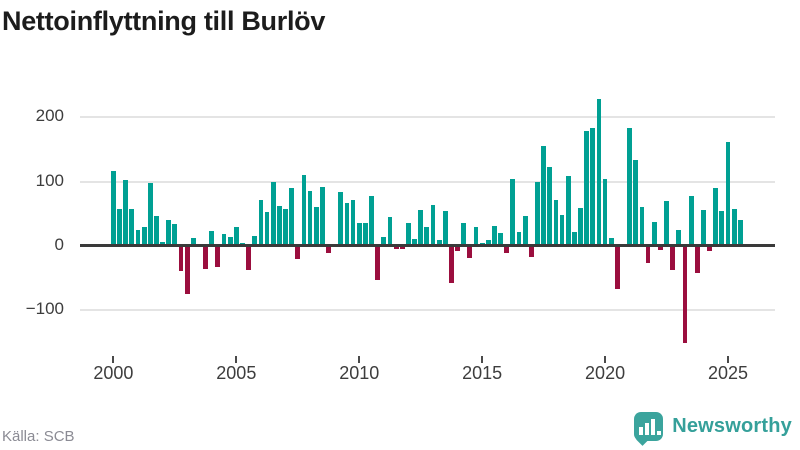 The width and height of the screenshot is (800, 450). Describe the element at coordinates (49, 180) in the screenshot. I see `y-axis-label: 100` at that location.